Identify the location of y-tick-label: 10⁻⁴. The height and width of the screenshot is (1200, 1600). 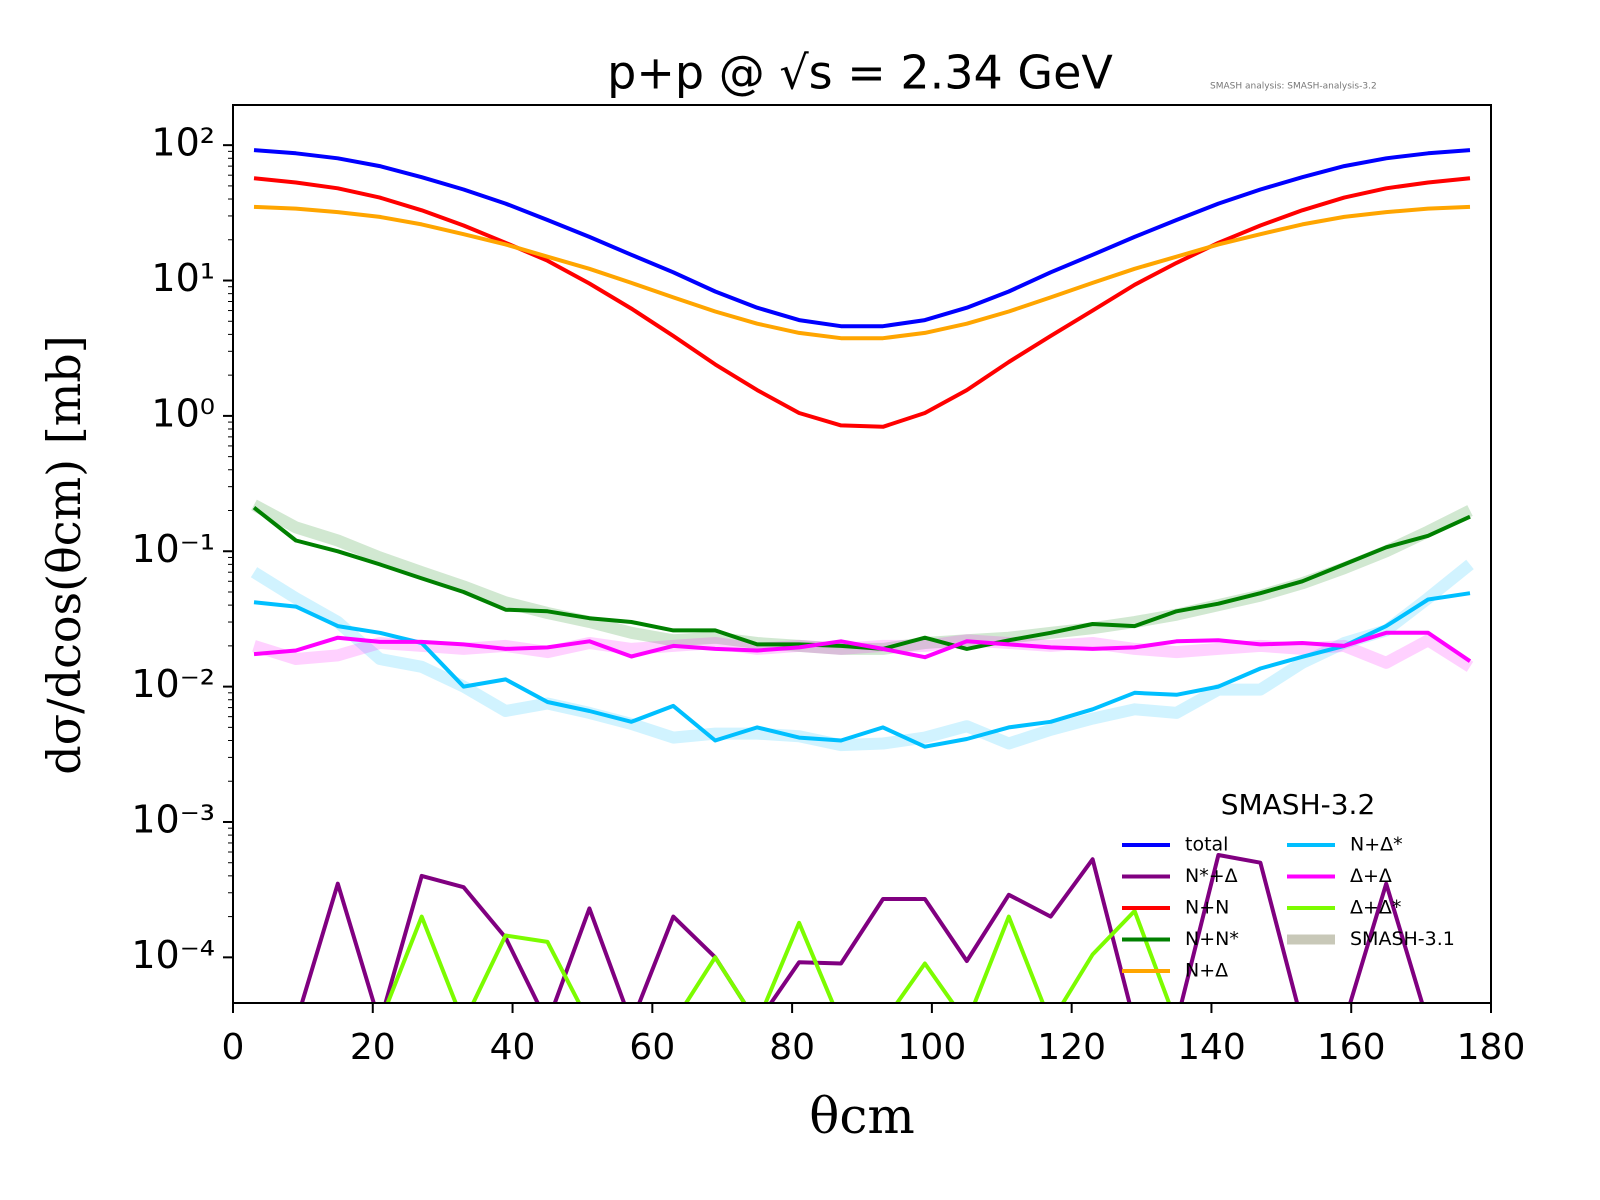
(173, 955).